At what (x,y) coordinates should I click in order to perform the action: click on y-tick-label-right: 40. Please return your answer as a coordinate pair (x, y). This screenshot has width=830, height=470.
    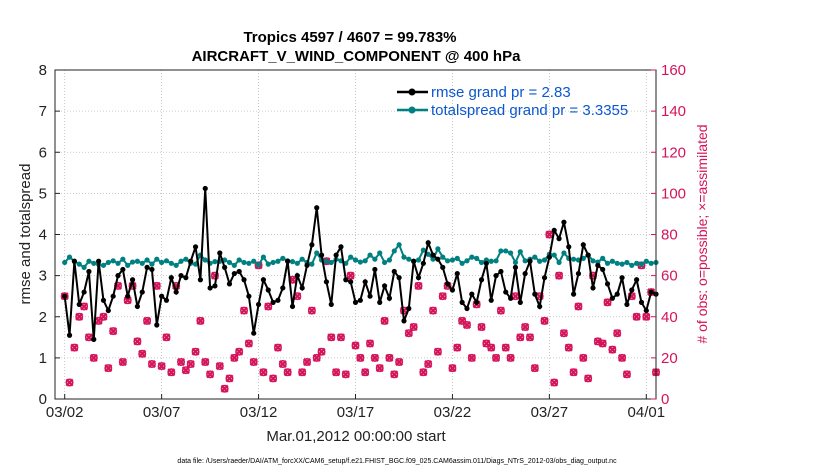
    Looking at the image, I should click on (669, 317).